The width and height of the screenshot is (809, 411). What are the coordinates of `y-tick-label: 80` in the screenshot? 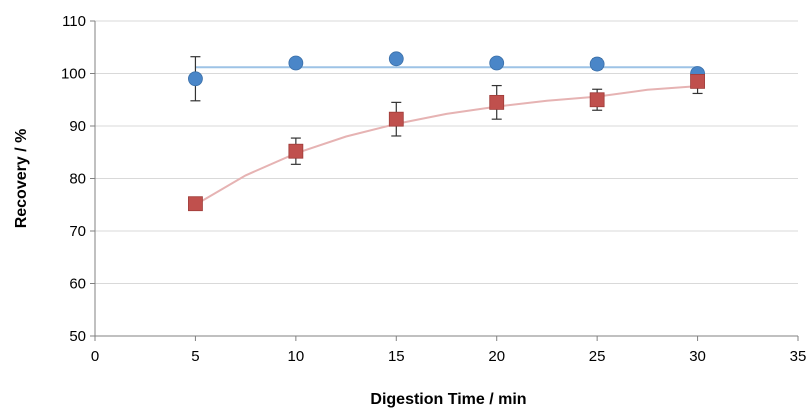 It's located at (77, 179).